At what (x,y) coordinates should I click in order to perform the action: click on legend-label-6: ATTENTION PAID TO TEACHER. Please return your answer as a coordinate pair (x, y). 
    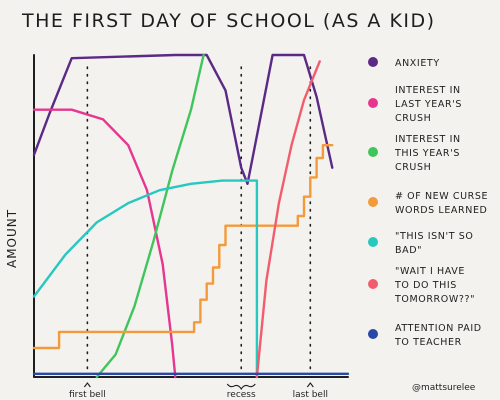
    Looking at the image, I should click on (438, 335).